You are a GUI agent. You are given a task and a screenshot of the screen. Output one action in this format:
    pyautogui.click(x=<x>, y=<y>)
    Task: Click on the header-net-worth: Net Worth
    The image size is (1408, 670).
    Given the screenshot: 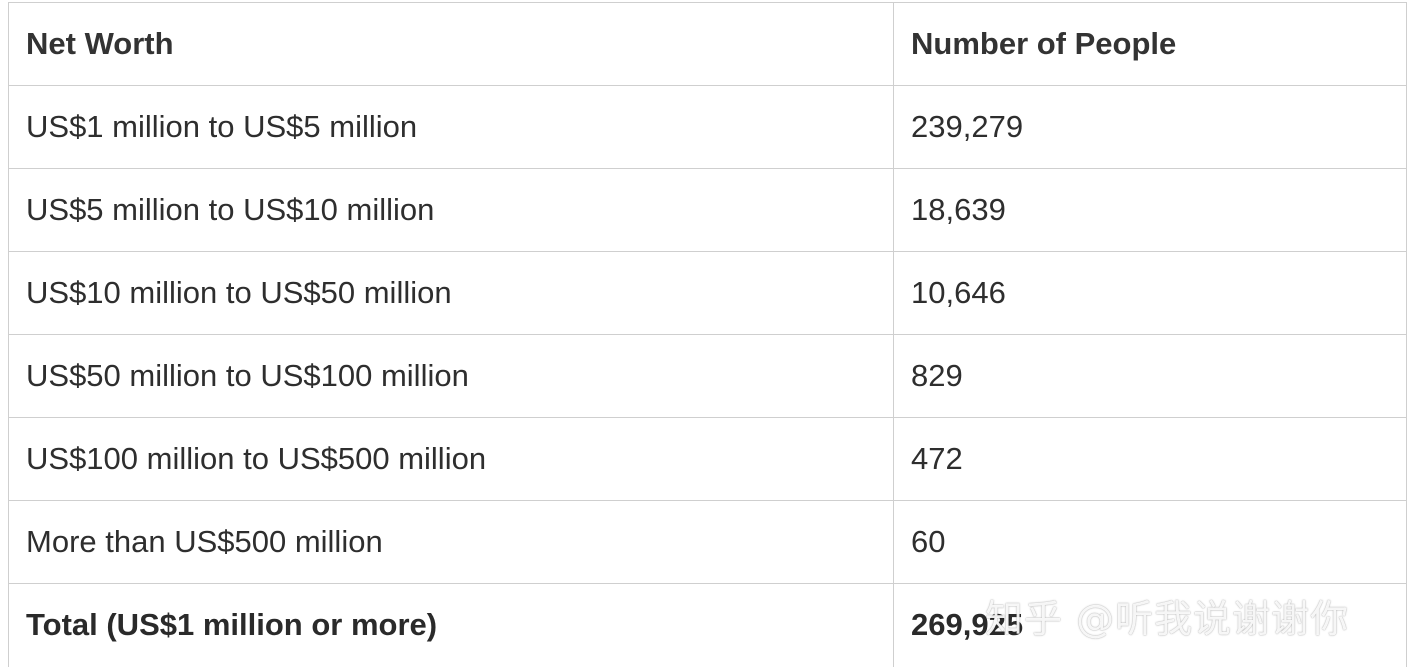 What is the action you would take?
    pyautogui.click(x=451, y=44)
    